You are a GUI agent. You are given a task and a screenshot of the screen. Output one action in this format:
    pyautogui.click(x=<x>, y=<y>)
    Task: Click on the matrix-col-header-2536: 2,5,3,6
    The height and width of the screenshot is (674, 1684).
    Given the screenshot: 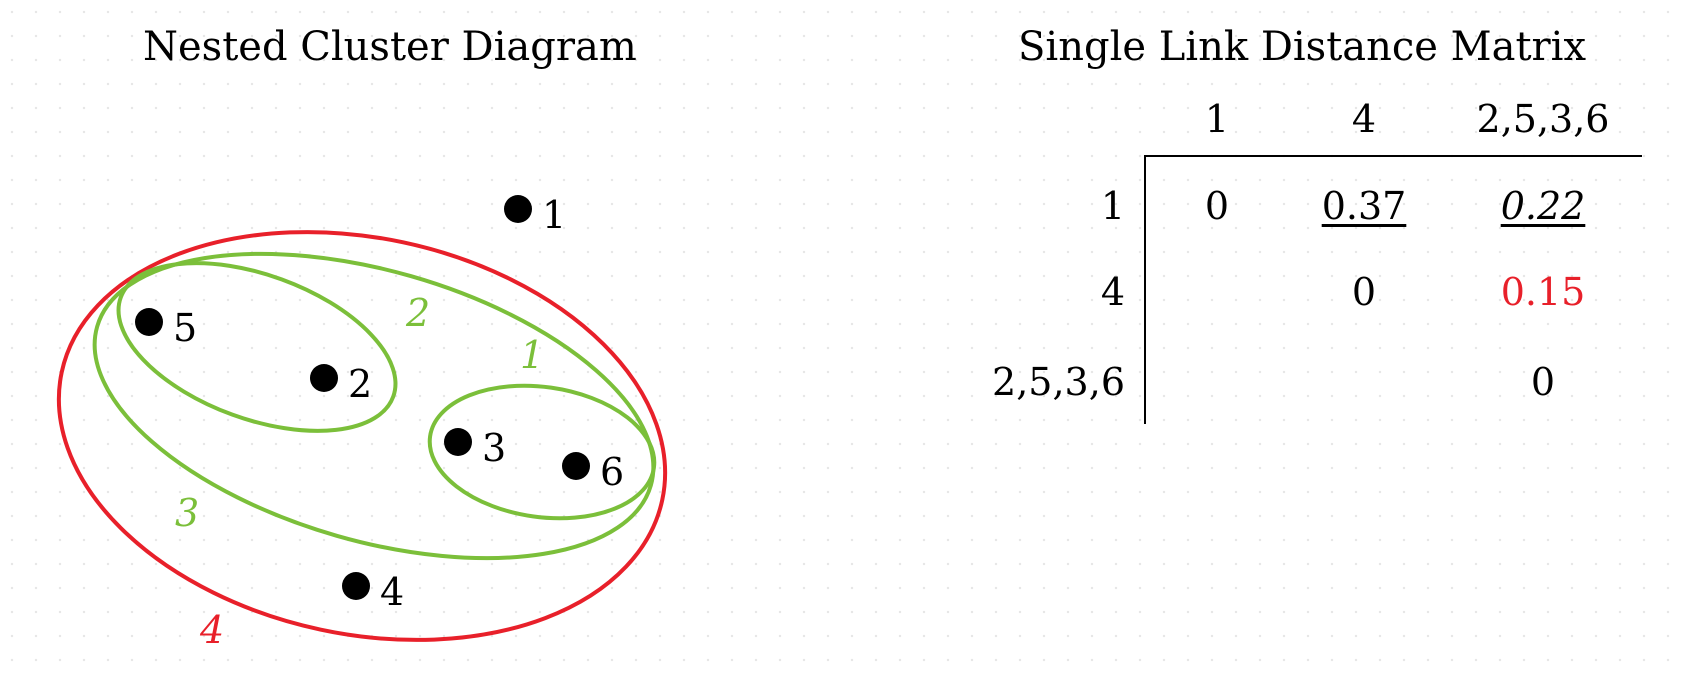 What is the action you would take?
    pyautogui.click(x=1543, y=119)
    